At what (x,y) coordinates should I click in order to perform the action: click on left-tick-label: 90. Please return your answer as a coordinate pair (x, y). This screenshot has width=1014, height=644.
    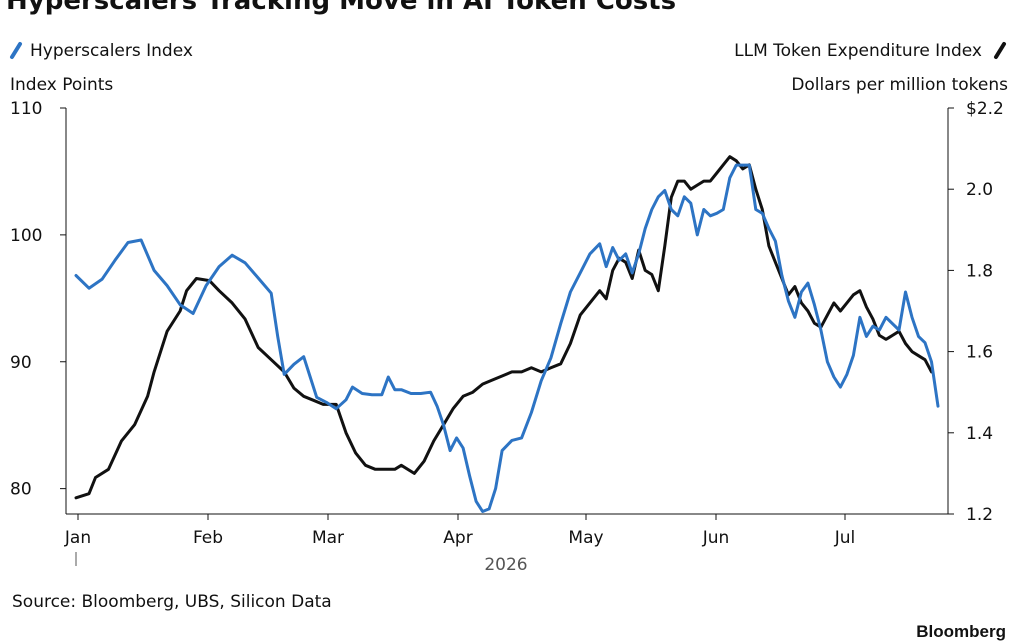
    Looking at the image, I should click on (21, 363).